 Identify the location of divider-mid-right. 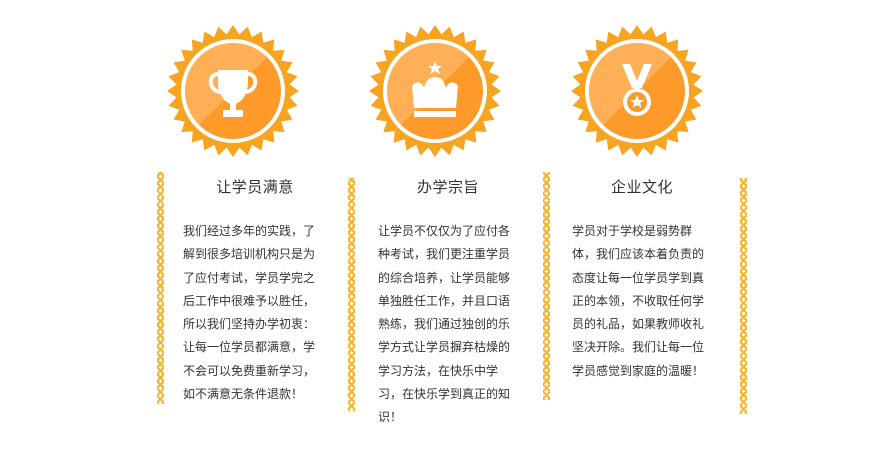
(546, 286).